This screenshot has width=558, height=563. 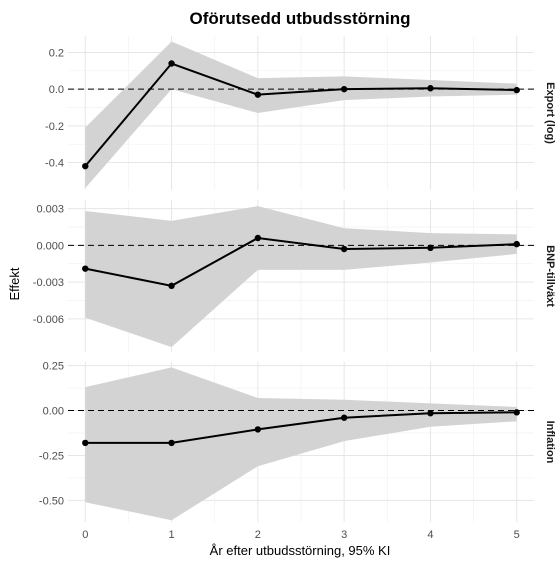 What do you see at coordinates (53, 367) in the screenshot?
I see `y-tick-label: 0.25` at bounding box center [53, 367].